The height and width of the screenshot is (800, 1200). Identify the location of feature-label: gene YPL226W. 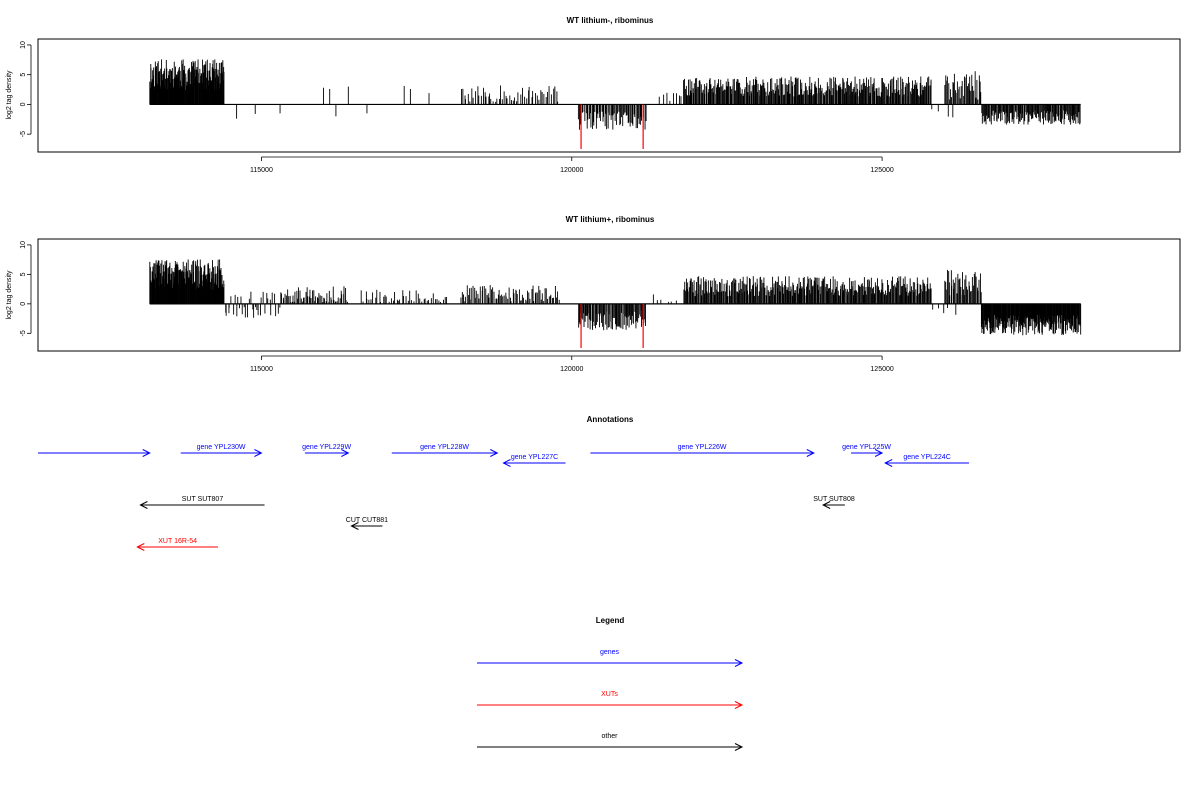
(702, 447).